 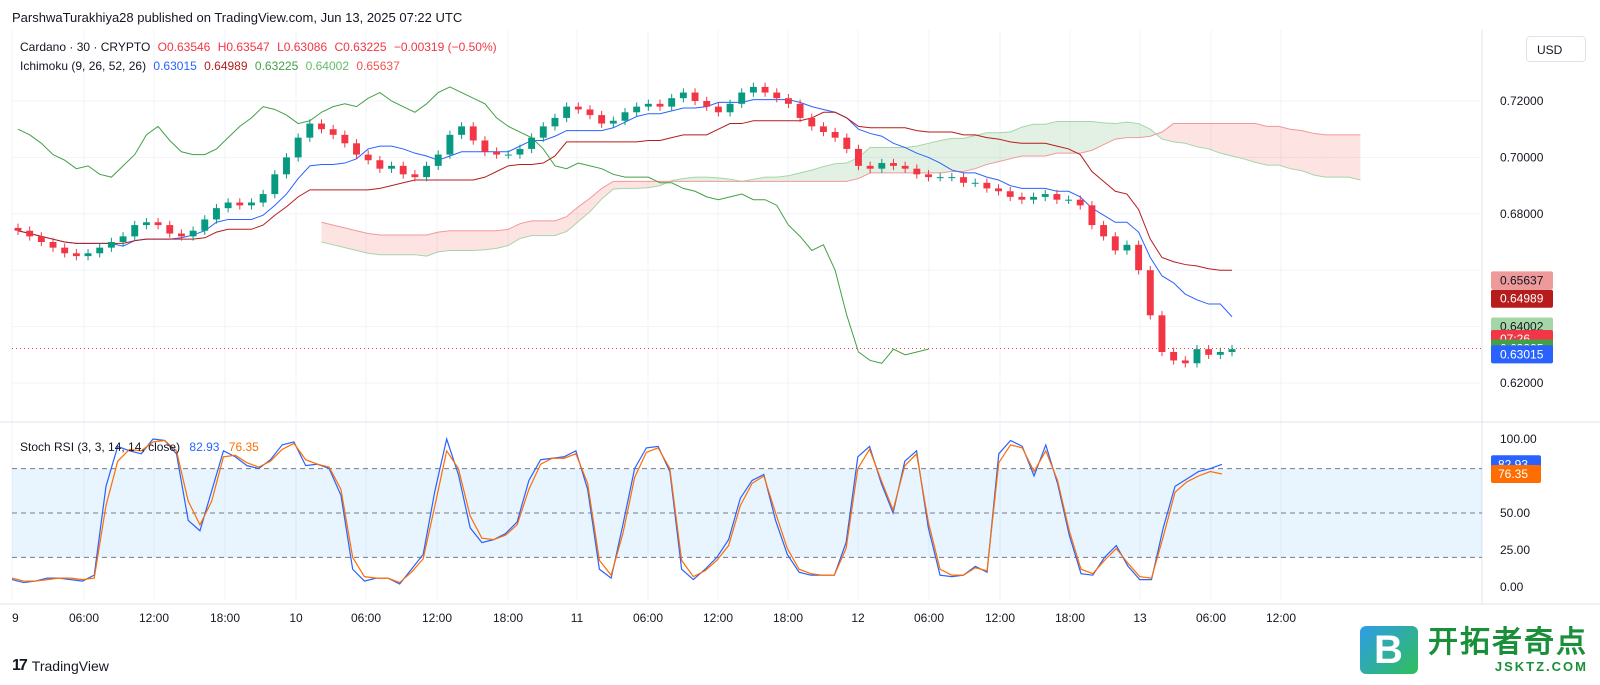 I want to click on stoch-tick-label: 25.00, so click(x=1515, y=550).